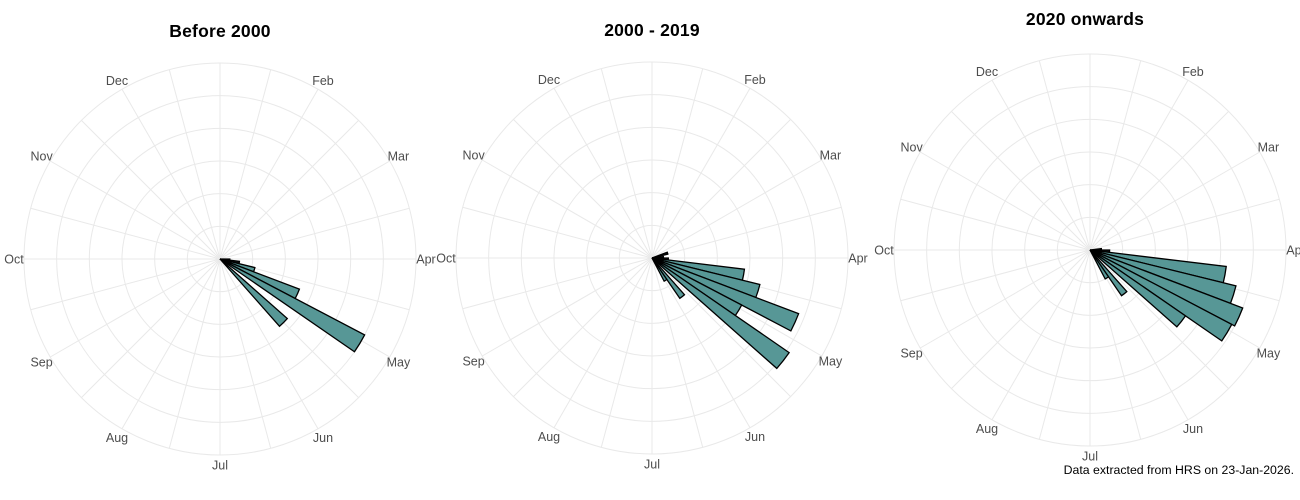 The height and width of the screenshot is (500, 1300). I want to click on chart-title-2000-2019: 2000 - 2019, so click(652, 30).